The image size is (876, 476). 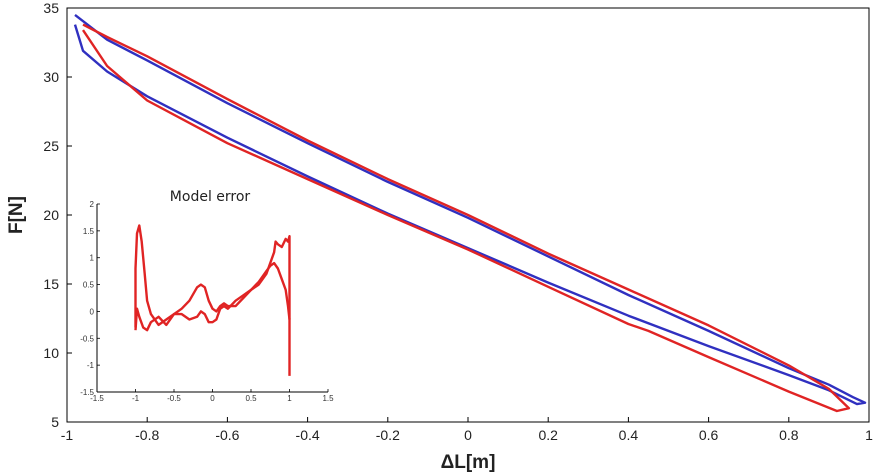 What do you see at coordinates (16, 215) in the screenshot?
I see `y-axis-label: F[N]` at bounding box center [16, 215].